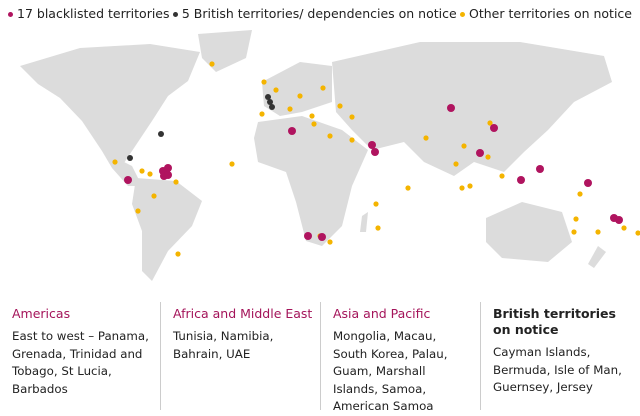  I want to click on region-text: Islands, Samoa,, so click(379, 388).